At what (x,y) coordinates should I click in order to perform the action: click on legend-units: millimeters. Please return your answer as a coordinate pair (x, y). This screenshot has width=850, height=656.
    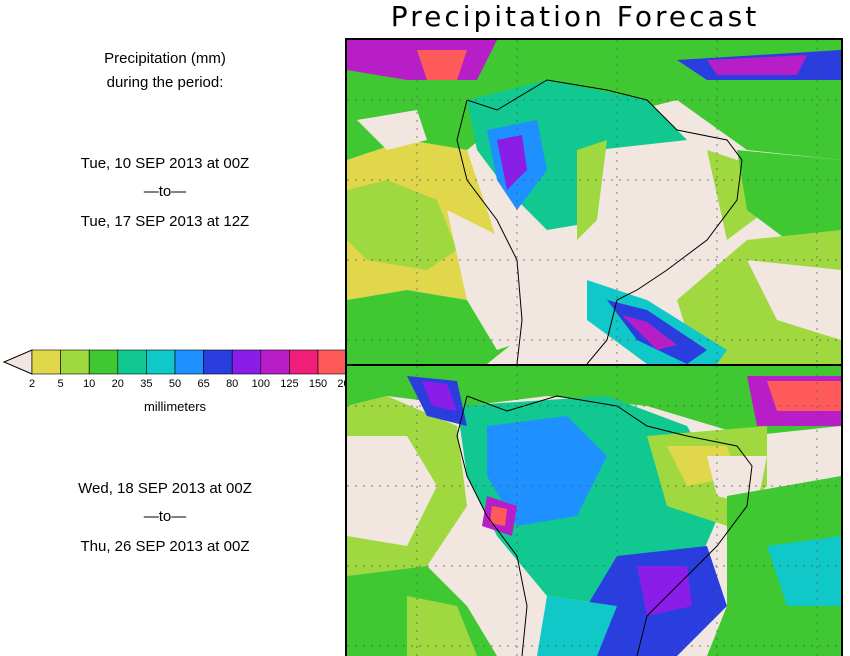
    Looking at the image, I should click on (175, 406).